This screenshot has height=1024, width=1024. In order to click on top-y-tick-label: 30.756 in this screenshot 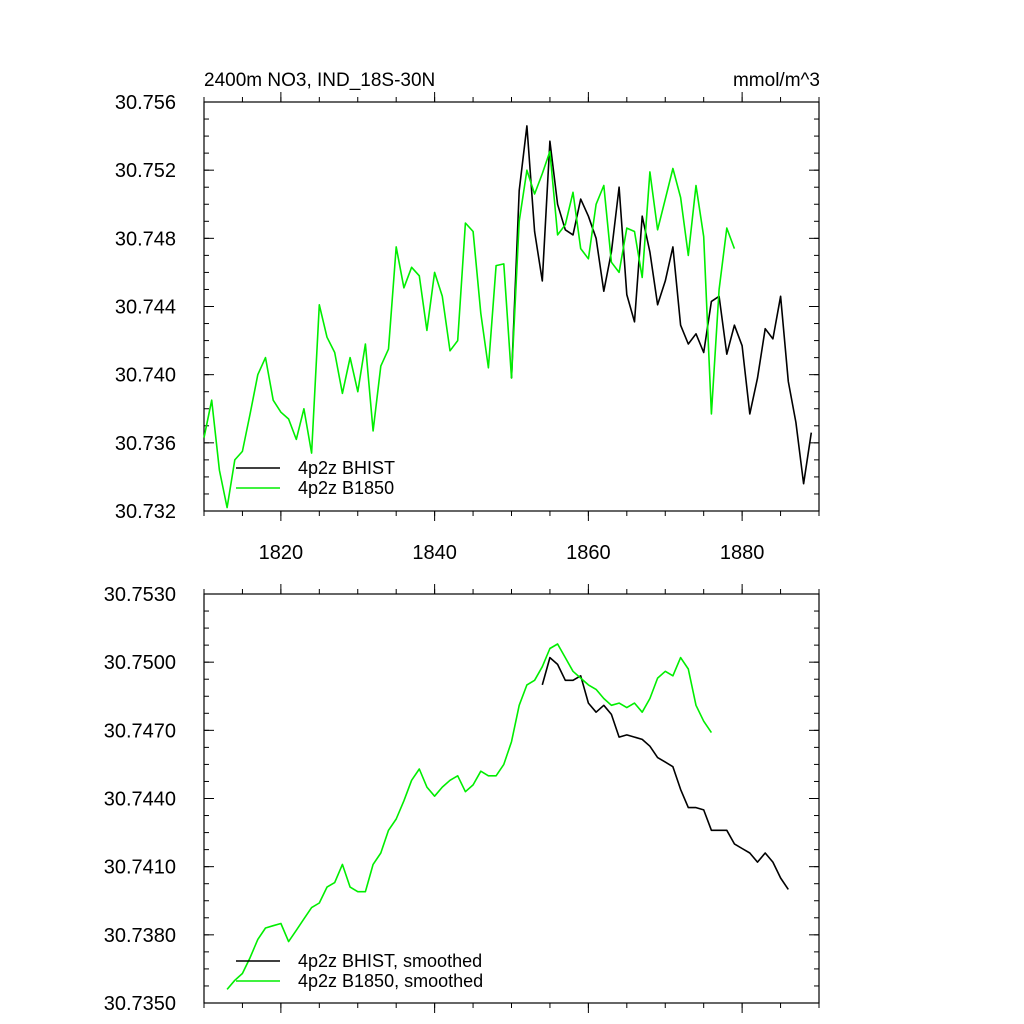, I will do `click(145, 103)`.